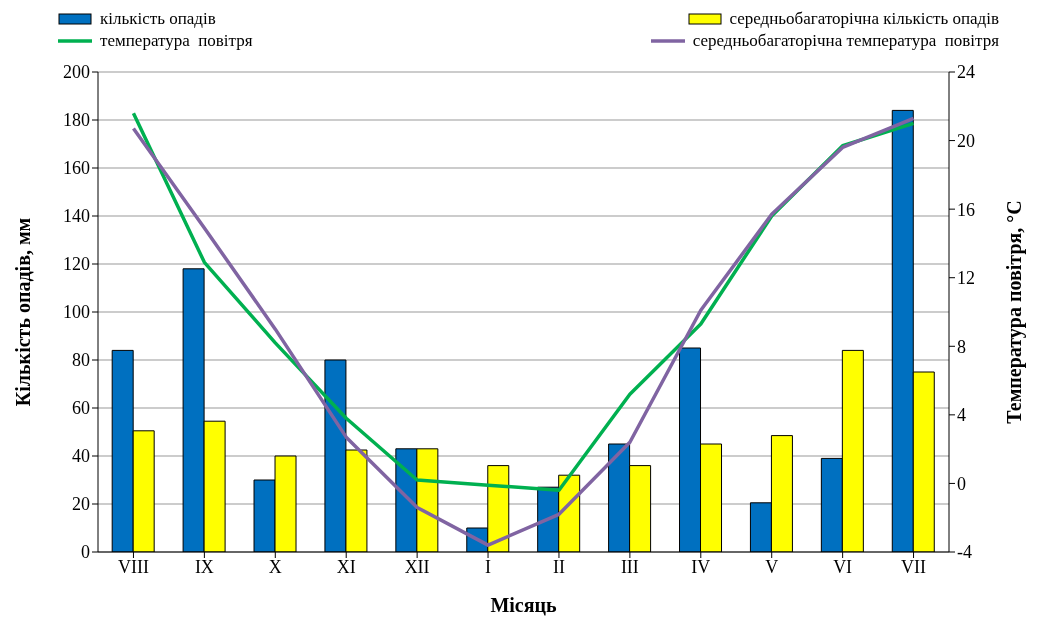  I want to click on y-tick-label: 60, so click(81, 408).